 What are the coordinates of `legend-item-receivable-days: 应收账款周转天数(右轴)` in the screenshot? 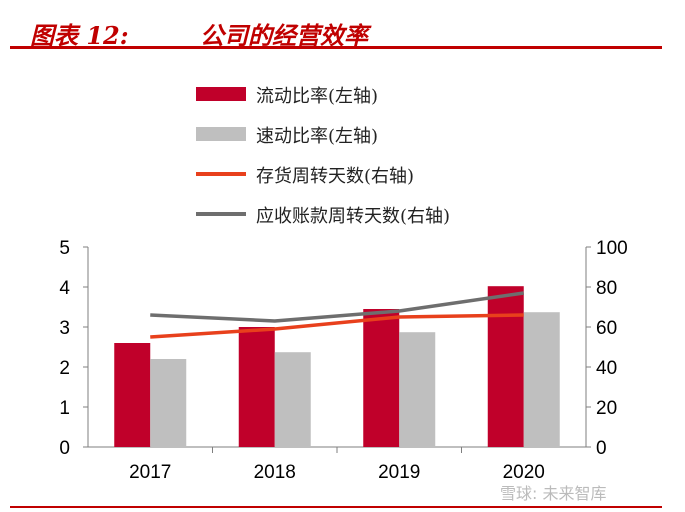 It's located at (356, 216).